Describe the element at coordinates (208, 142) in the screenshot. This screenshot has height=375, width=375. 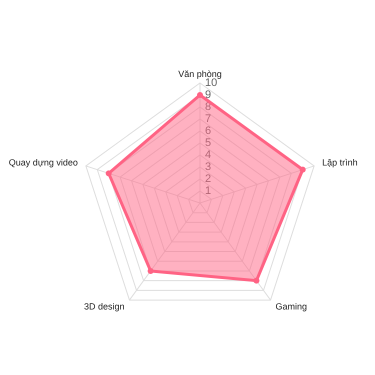
I see `y-tick-label: 5` at that location.